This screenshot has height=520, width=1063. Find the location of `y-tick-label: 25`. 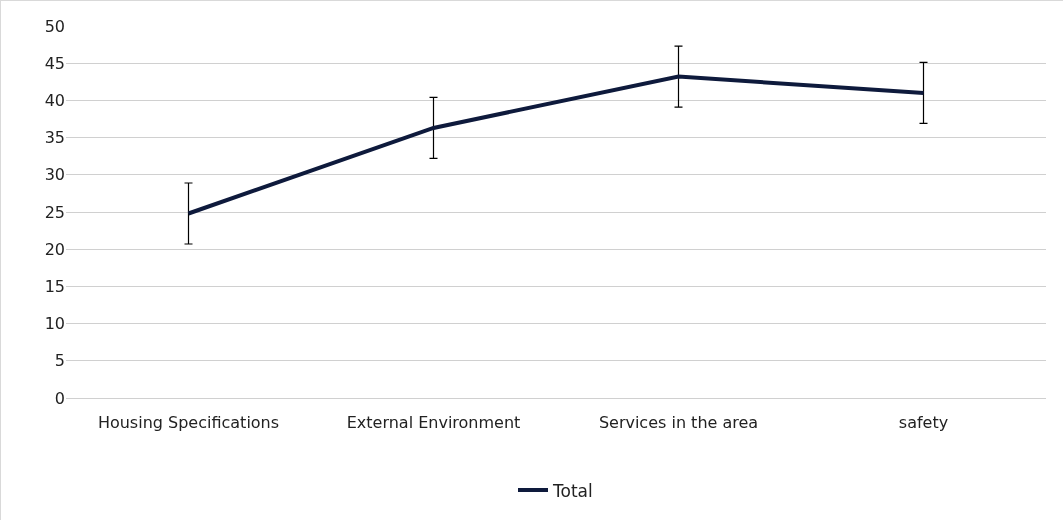

y-tick-label: 25 is located at coordinates (54, 212).